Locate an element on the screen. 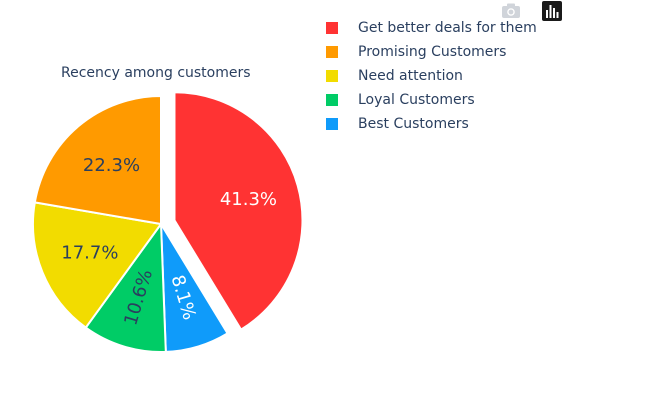 The width and height of the screenshot is (656, 413). camera-icon is located at coordinates (511, 11).